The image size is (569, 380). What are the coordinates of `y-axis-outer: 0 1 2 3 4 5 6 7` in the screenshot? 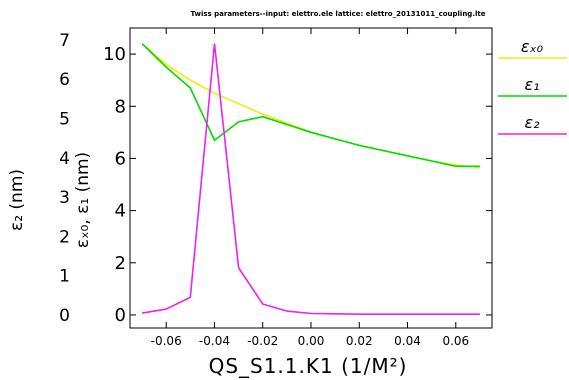 It's located at (64, 178).